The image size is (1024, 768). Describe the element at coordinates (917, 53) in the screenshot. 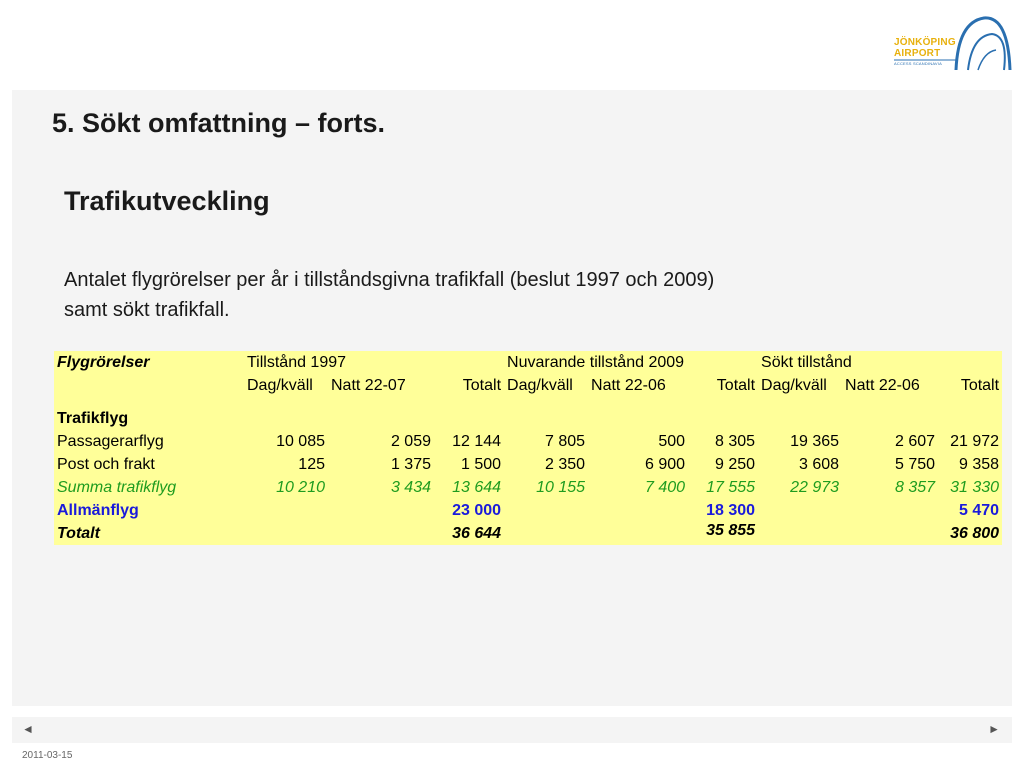

I see `logo-line-2: AIRPORT` at that location.